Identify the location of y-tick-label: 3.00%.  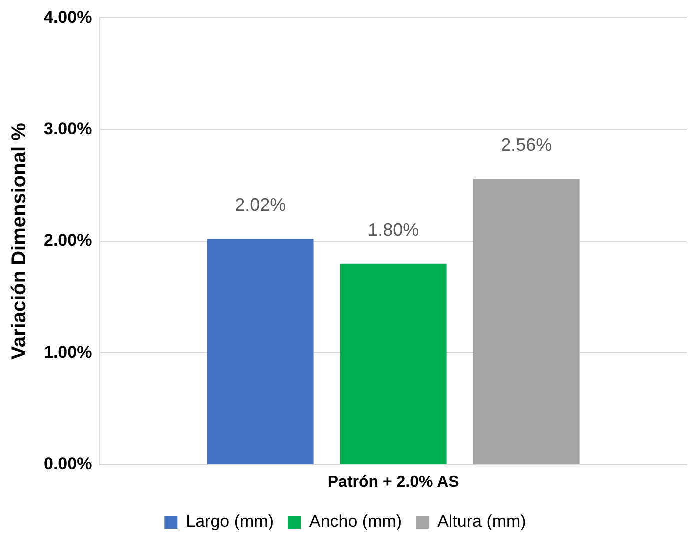
(68, 129).